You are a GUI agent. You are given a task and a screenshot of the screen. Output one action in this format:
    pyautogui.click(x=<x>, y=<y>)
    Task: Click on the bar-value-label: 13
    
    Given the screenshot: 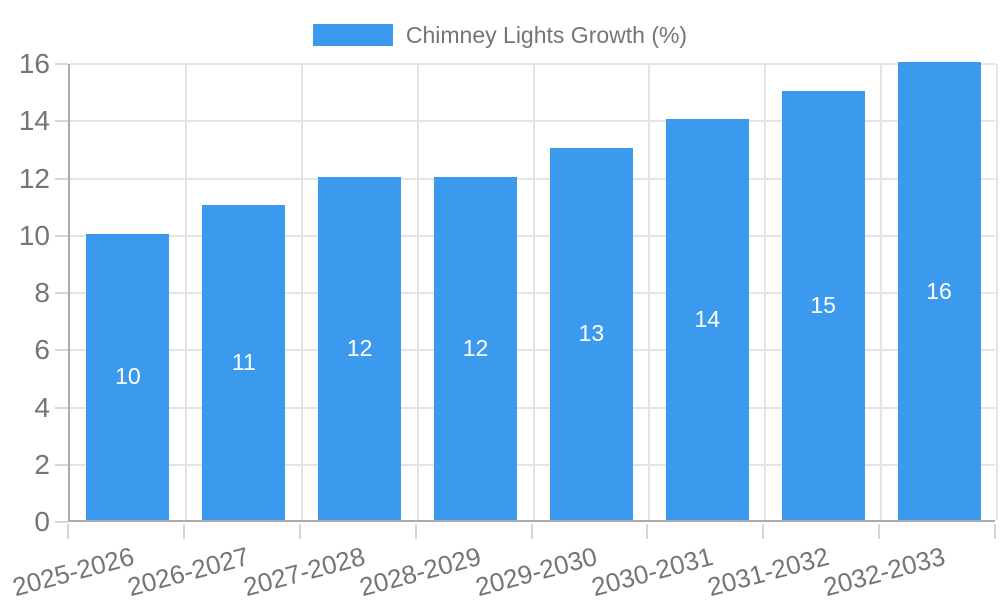 What is the action you would take?
    pyautogui.click(x=591, y=333)
    